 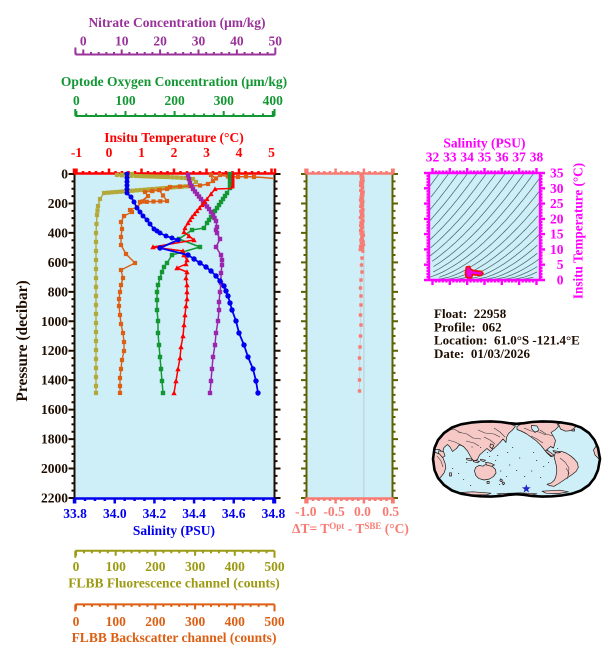 I want to click on svg-text: 1200, so click(x=54, y=350).